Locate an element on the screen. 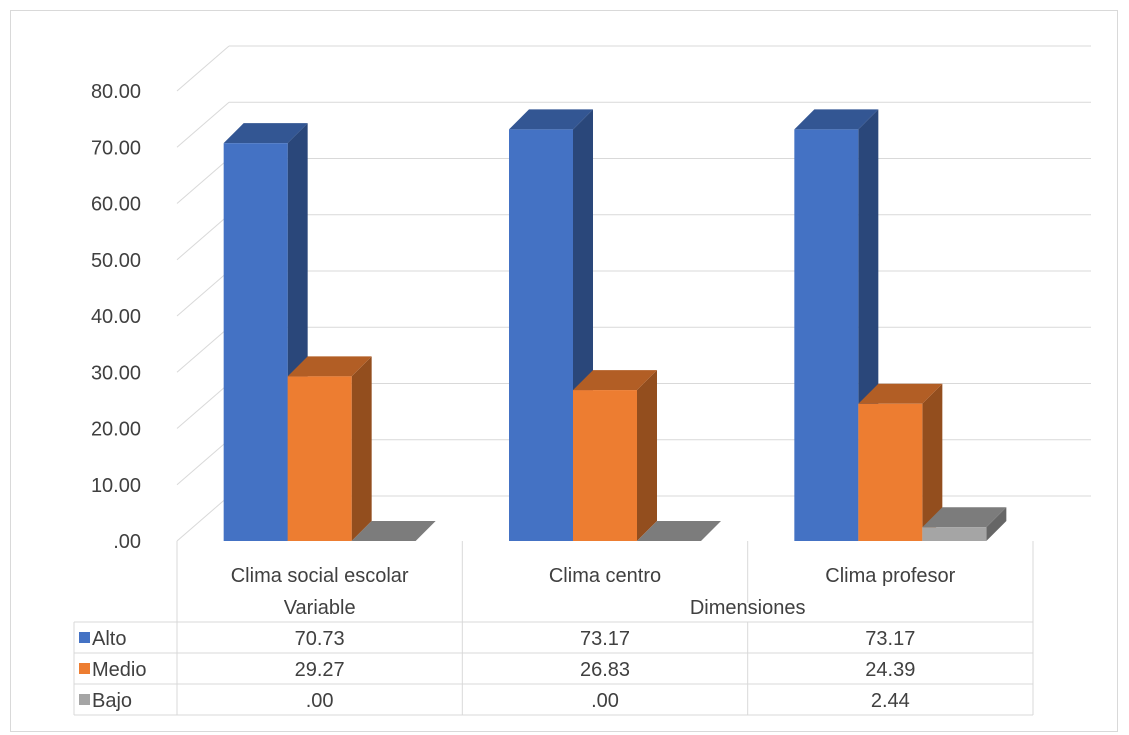 The height and width of the screenshot is (735, 1129). y-tick-label: 40.00 is located at coordinates (116, 317).